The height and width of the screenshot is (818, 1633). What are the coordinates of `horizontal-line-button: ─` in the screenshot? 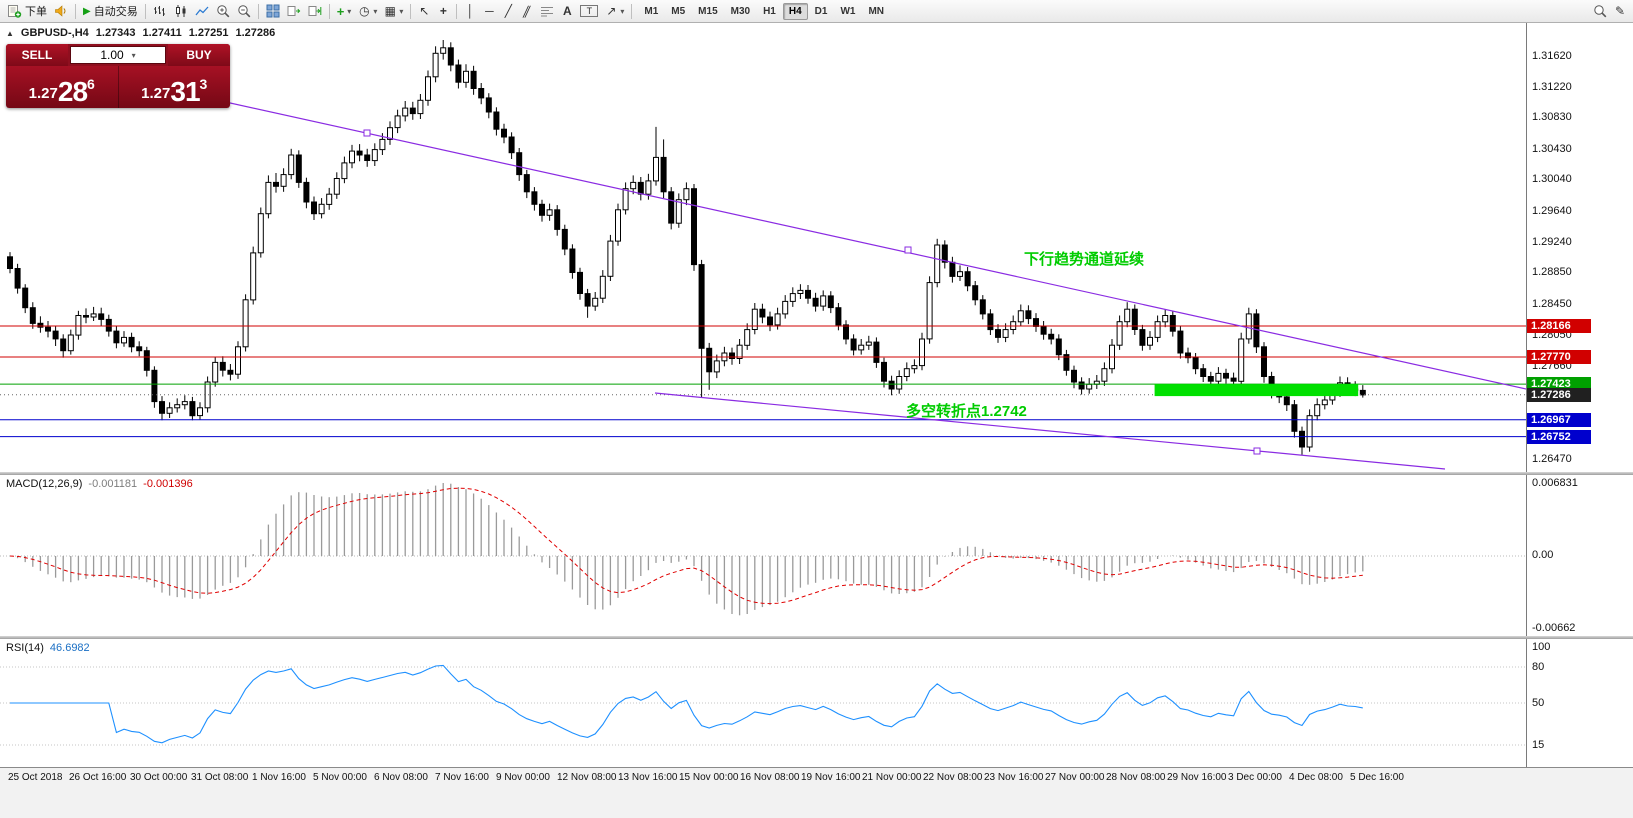 It's located at (489, 11).